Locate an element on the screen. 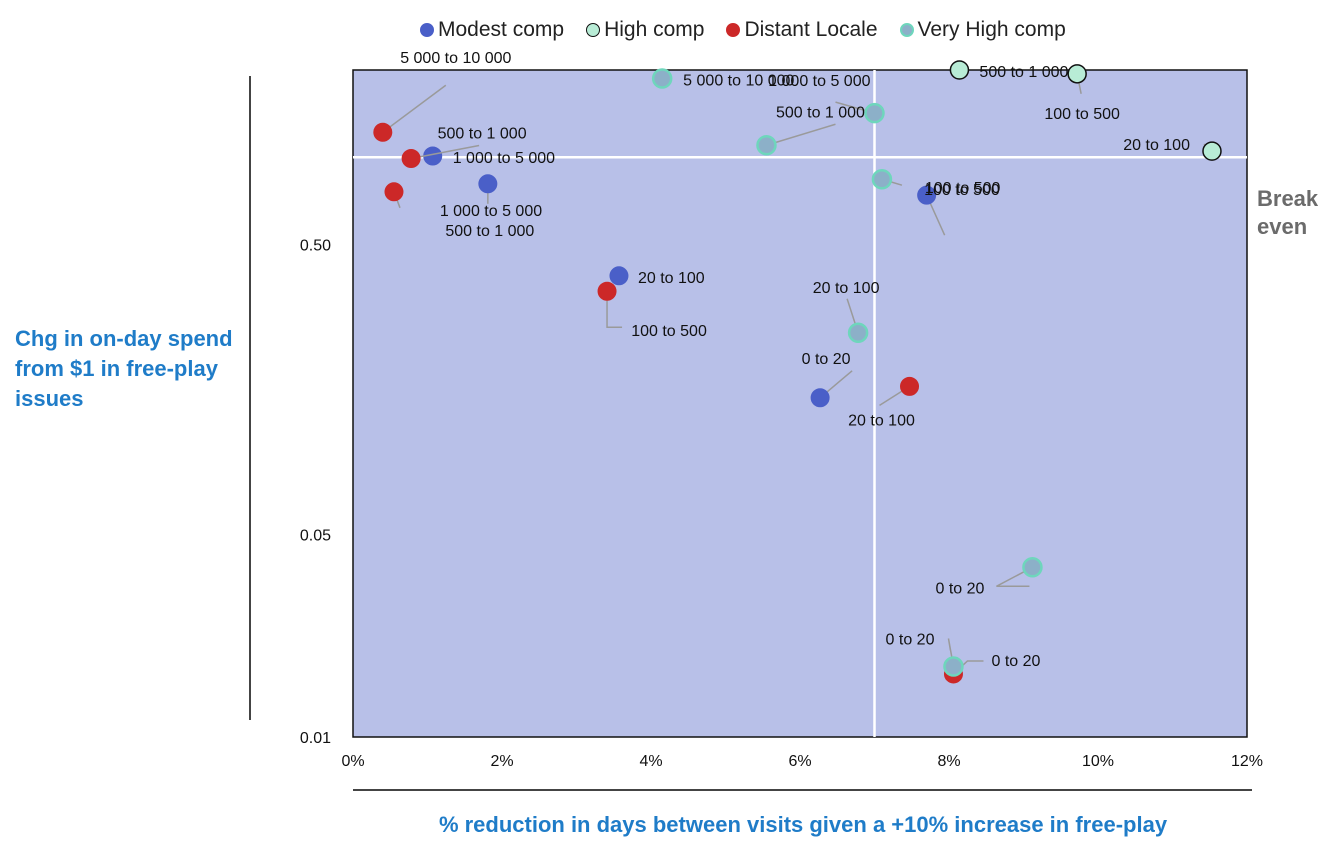 The height and width of the screenshot is (855, 1342). x-tick-label: 10% is located at coordinates (1098, 761).